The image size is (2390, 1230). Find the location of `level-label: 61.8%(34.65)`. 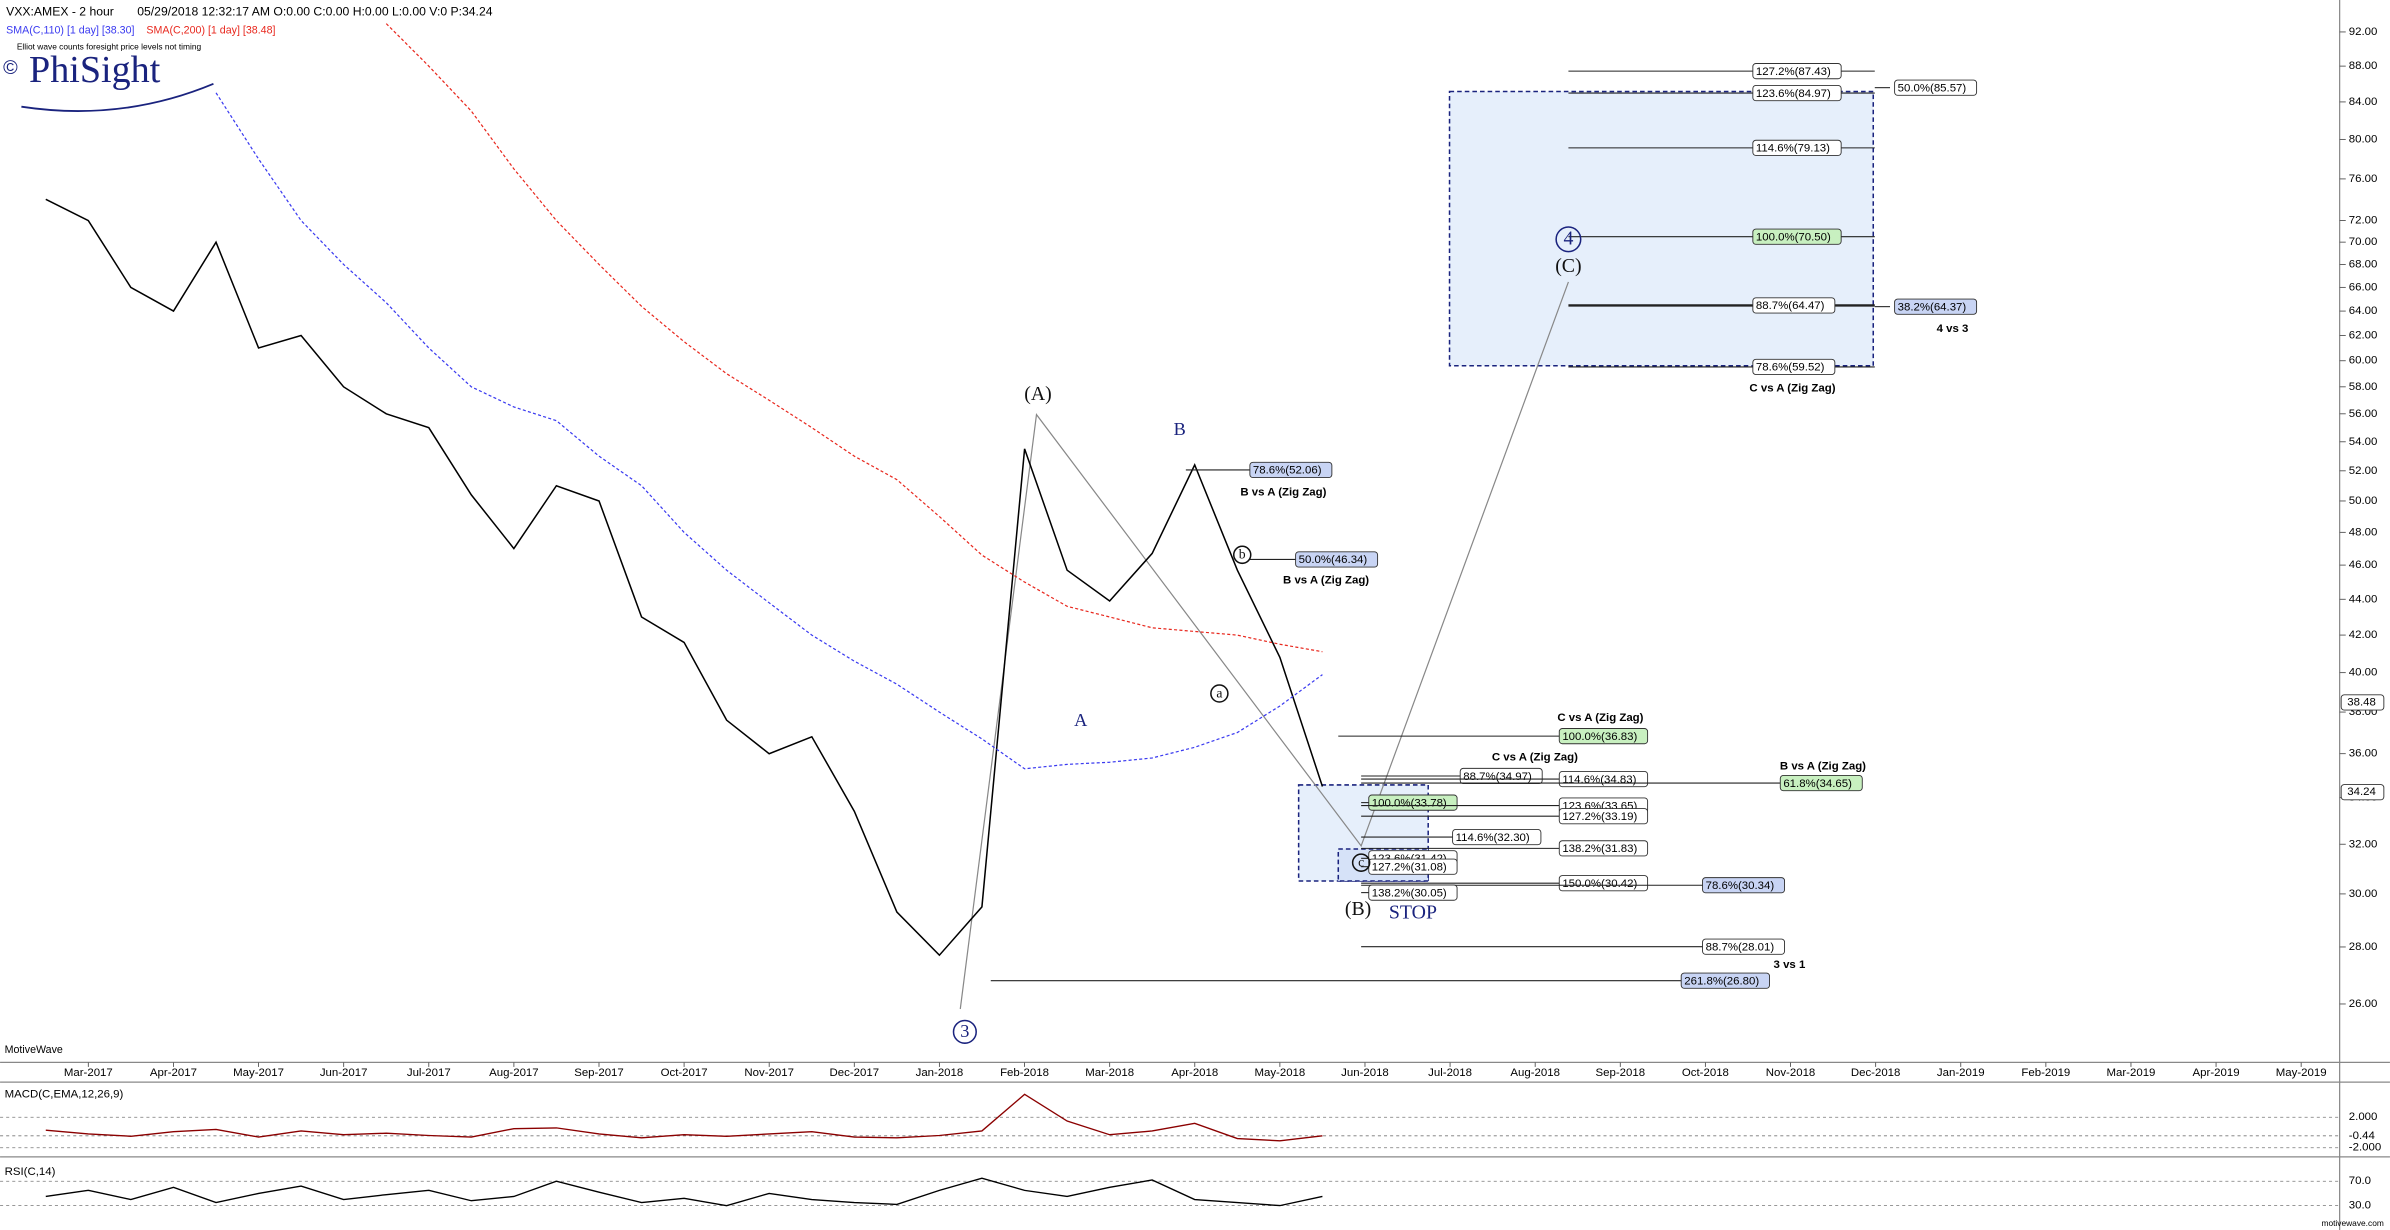

level-label: 61.8%(34.65) is located at coordinates (1817, 784).